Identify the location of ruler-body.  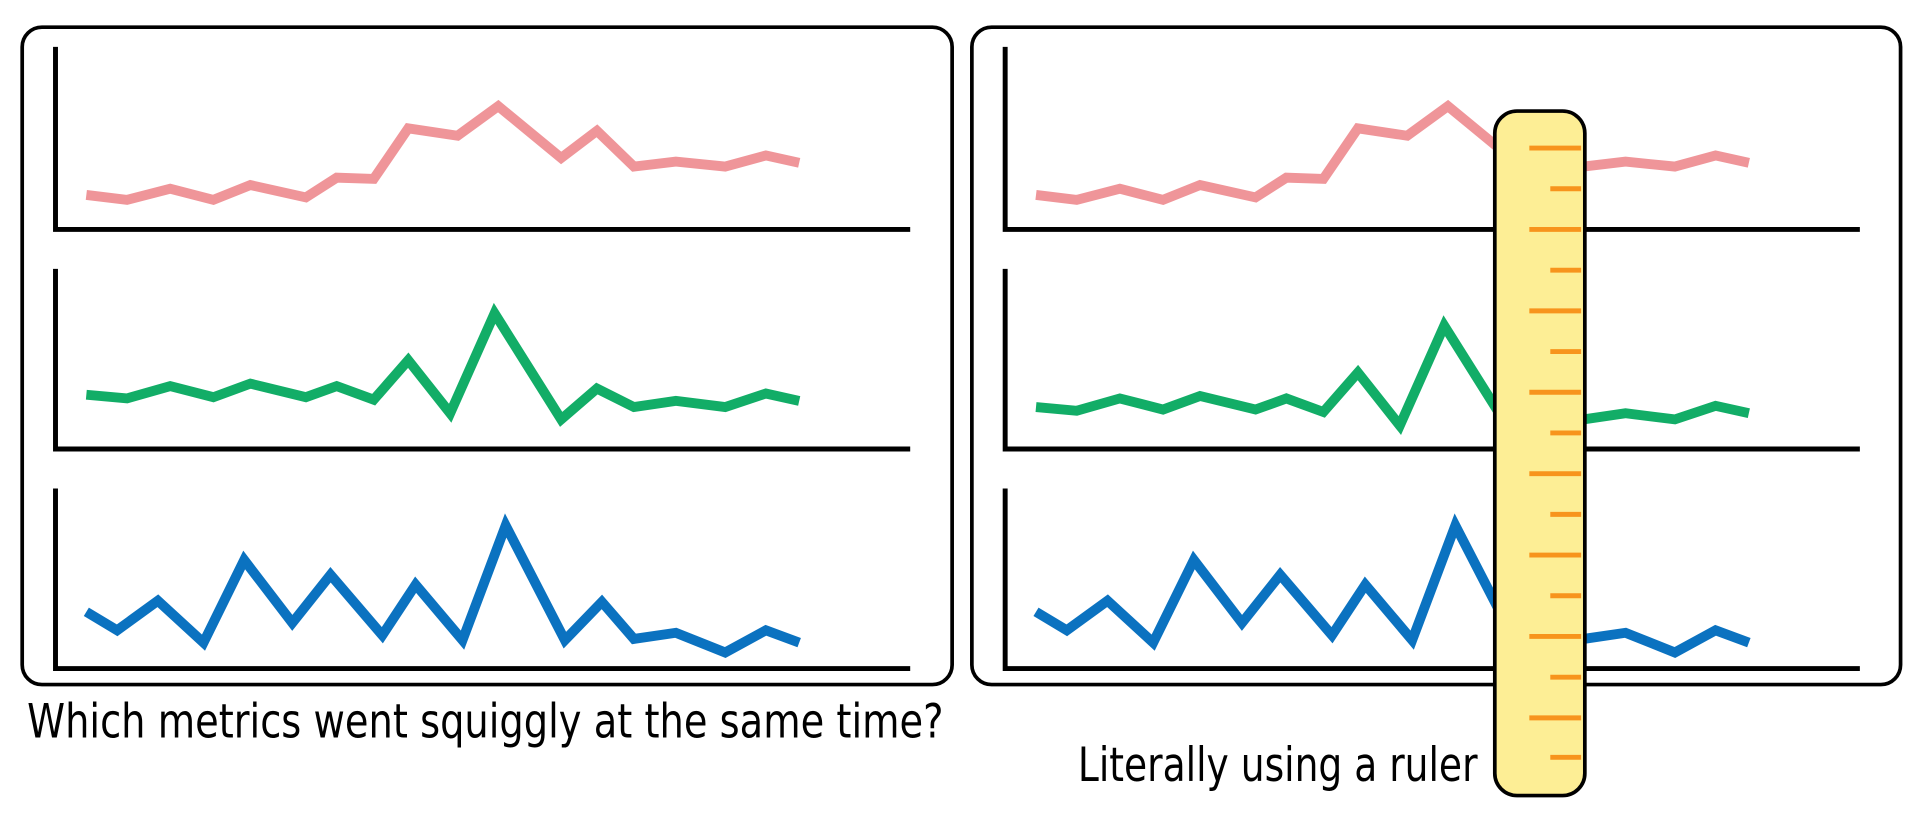
(1539, 453).